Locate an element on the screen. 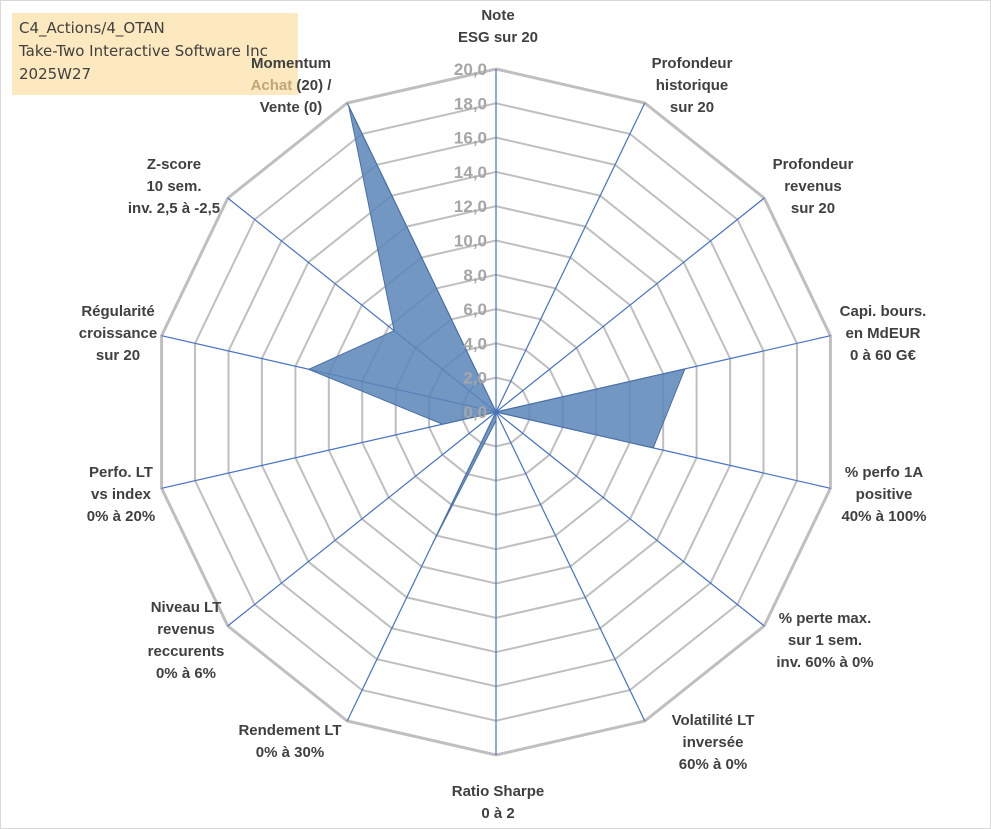 The height and width of the screenshot is (829, 991). axis-label-line: 0 à 2 is located at coordinates (498, 813).